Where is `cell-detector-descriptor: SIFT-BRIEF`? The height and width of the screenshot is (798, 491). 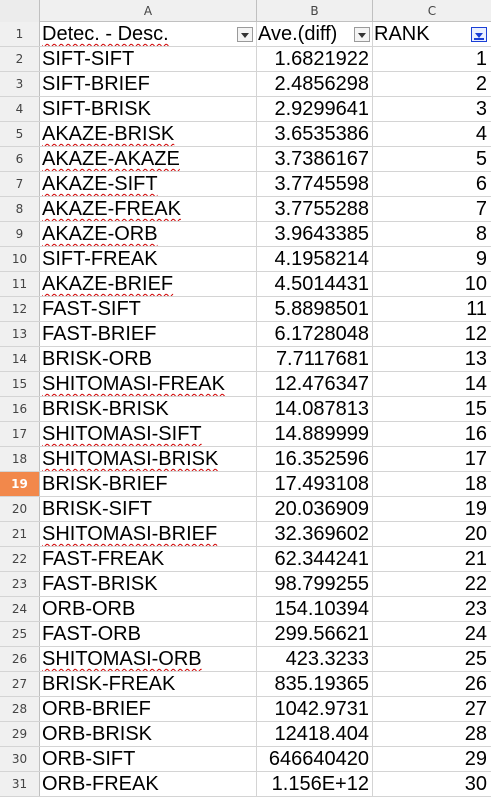 cell-detector-descriptor: SIFT-BRIEF is located at coordinates (148, 84).